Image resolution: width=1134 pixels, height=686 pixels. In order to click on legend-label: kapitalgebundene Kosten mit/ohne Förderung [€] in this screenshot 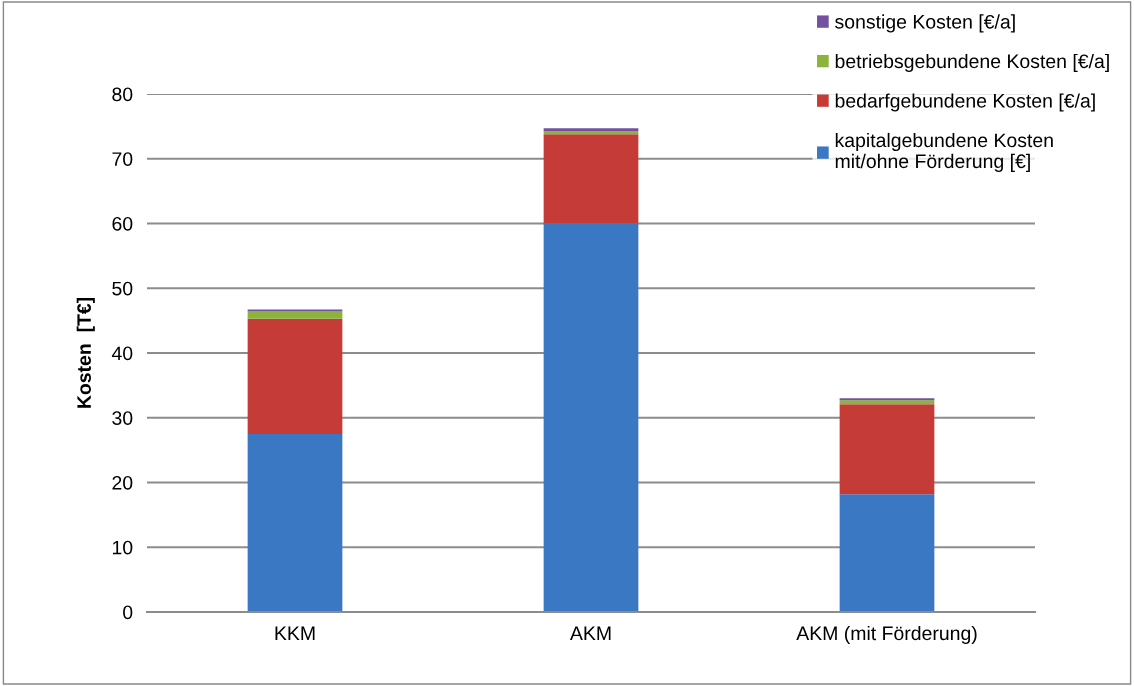, I will do `click(944, 152)`.